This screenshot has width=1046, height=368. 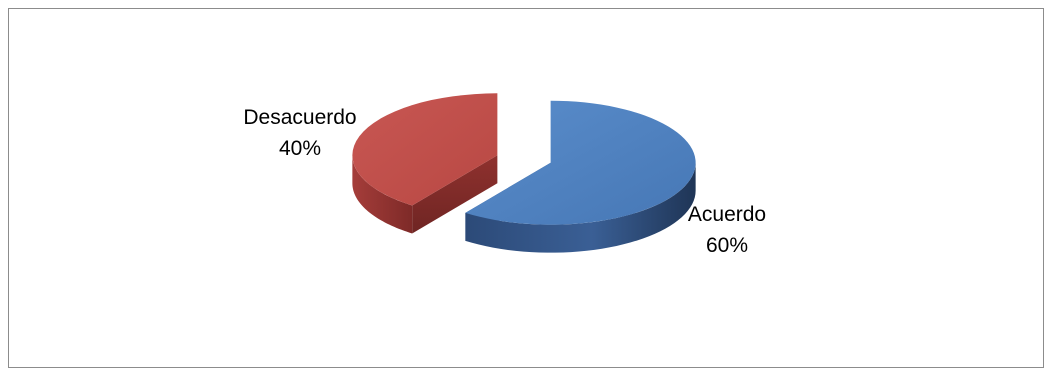 What do you see at coordinates (455, 194) in the screenshot?
I see `pie-slice-wall` at bounding box center [455, 194].